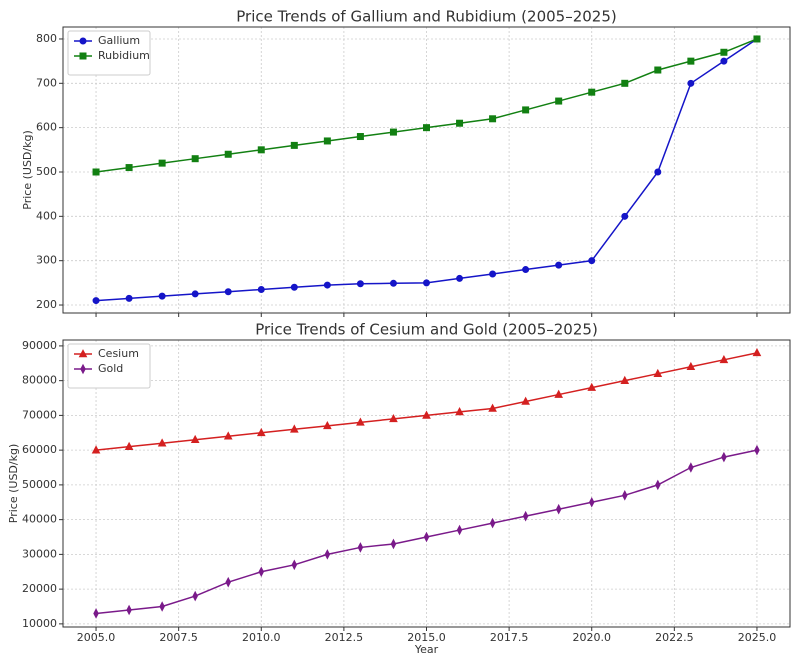  I want to click on legend-box, so click(109, 53).